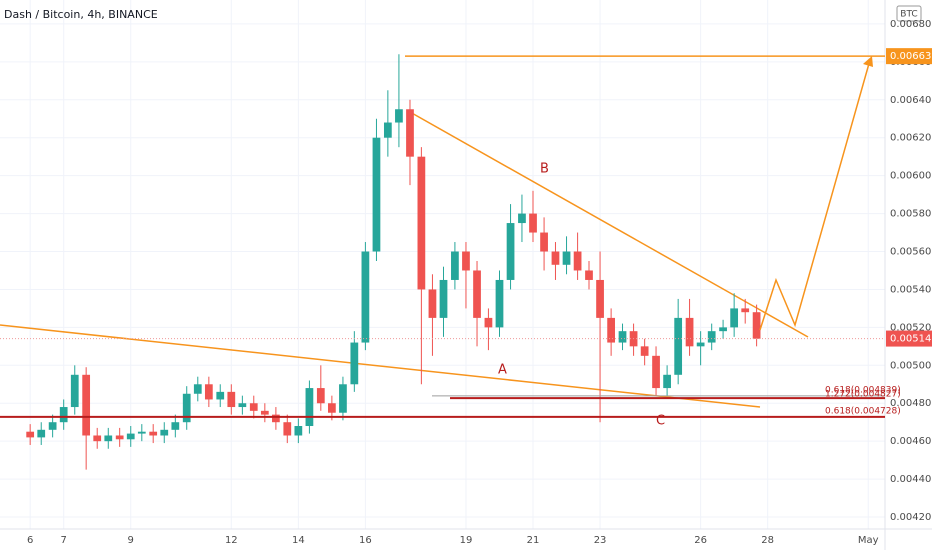 The image size is (932, 550). What do you see at coordinates (380, 366) in the screenshot?
I see `trend-line` at bounding box center [380, 366].